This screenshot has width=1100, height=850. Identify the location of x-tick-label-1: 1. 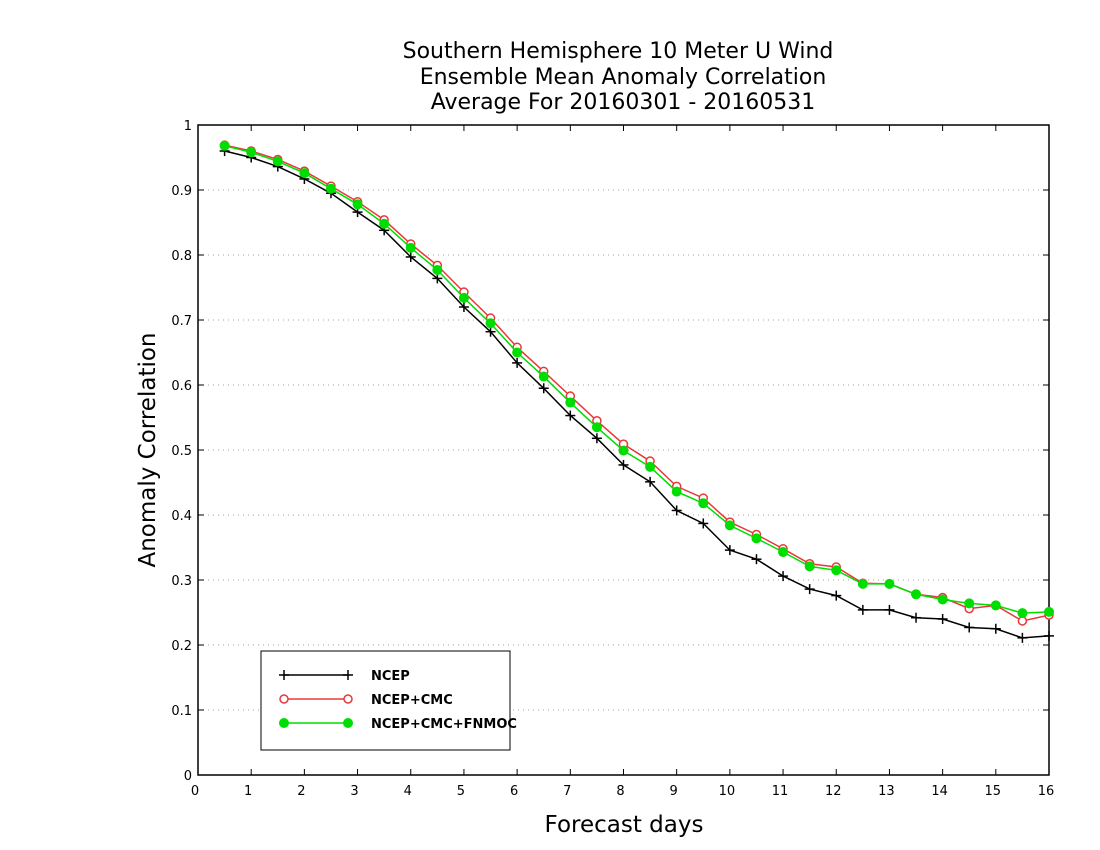
(248, 791).